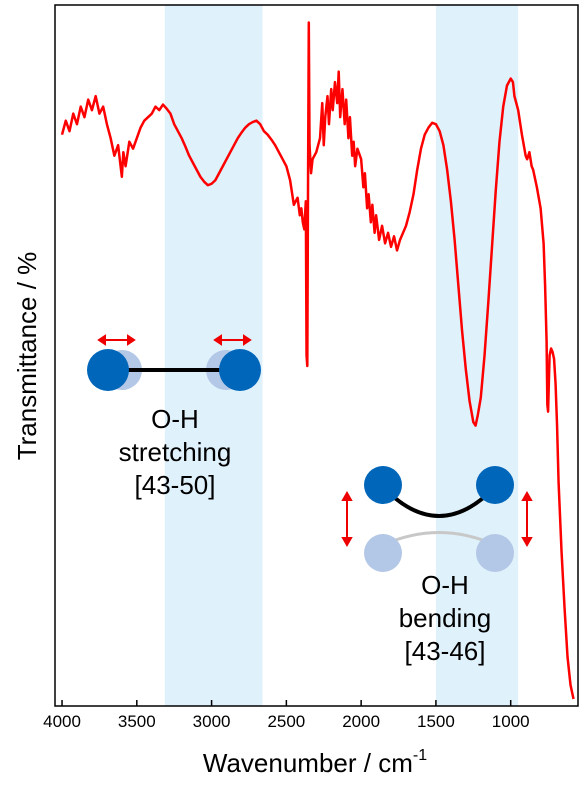 The height and width of the screenshot is (788, 580). I want to click on annotation-text: stretching, so click(175, 452).